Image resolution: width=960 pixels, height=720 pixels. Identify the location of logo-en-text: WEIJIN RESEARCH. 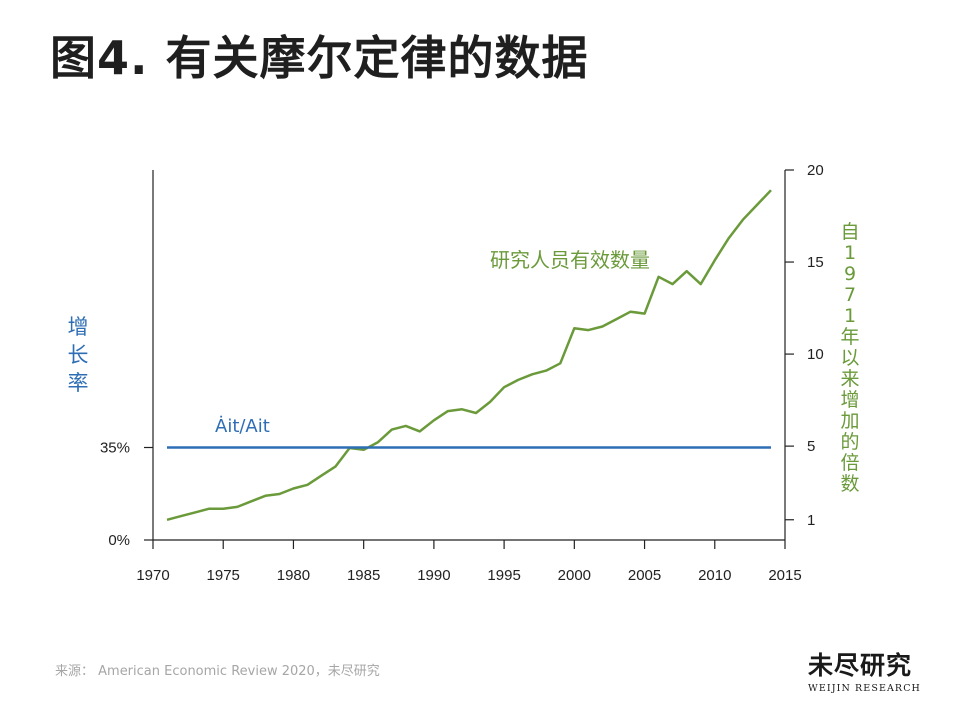
(864, 688).